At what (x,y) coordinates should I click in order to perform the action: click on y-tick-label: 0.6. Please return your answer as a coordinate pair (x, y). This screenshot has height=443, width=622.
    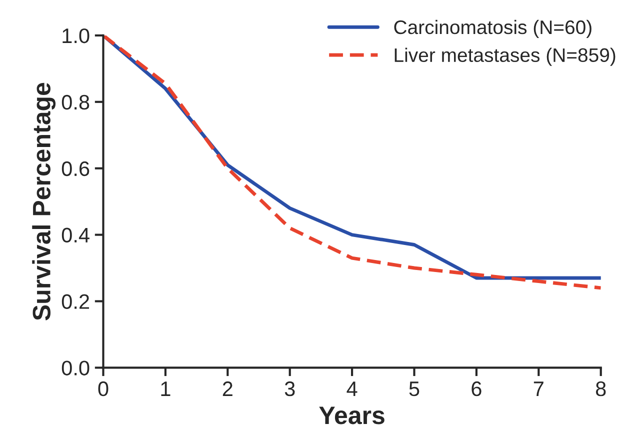
    Looking at the image, I should click on (76, 168).